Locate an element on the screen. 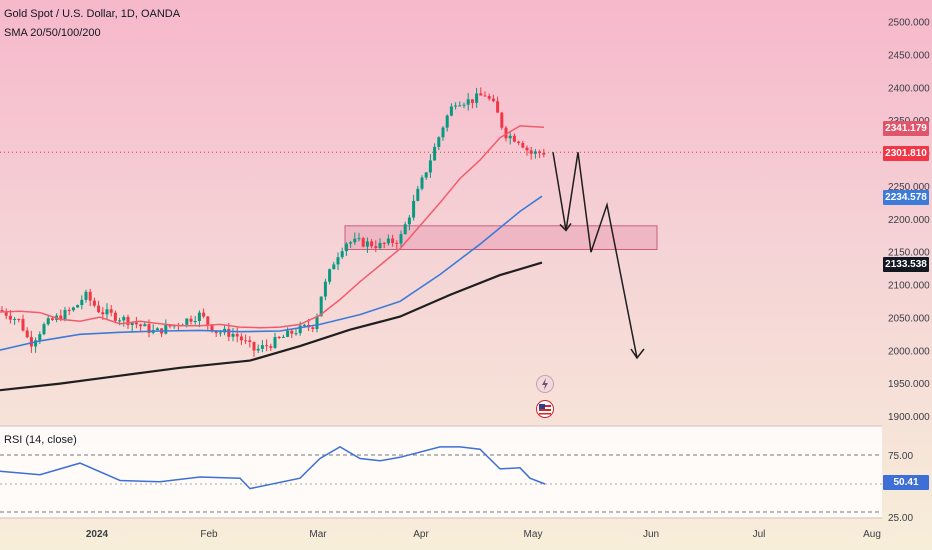  y-tick-label: 1950.000 is located at coordinates (909, 384).